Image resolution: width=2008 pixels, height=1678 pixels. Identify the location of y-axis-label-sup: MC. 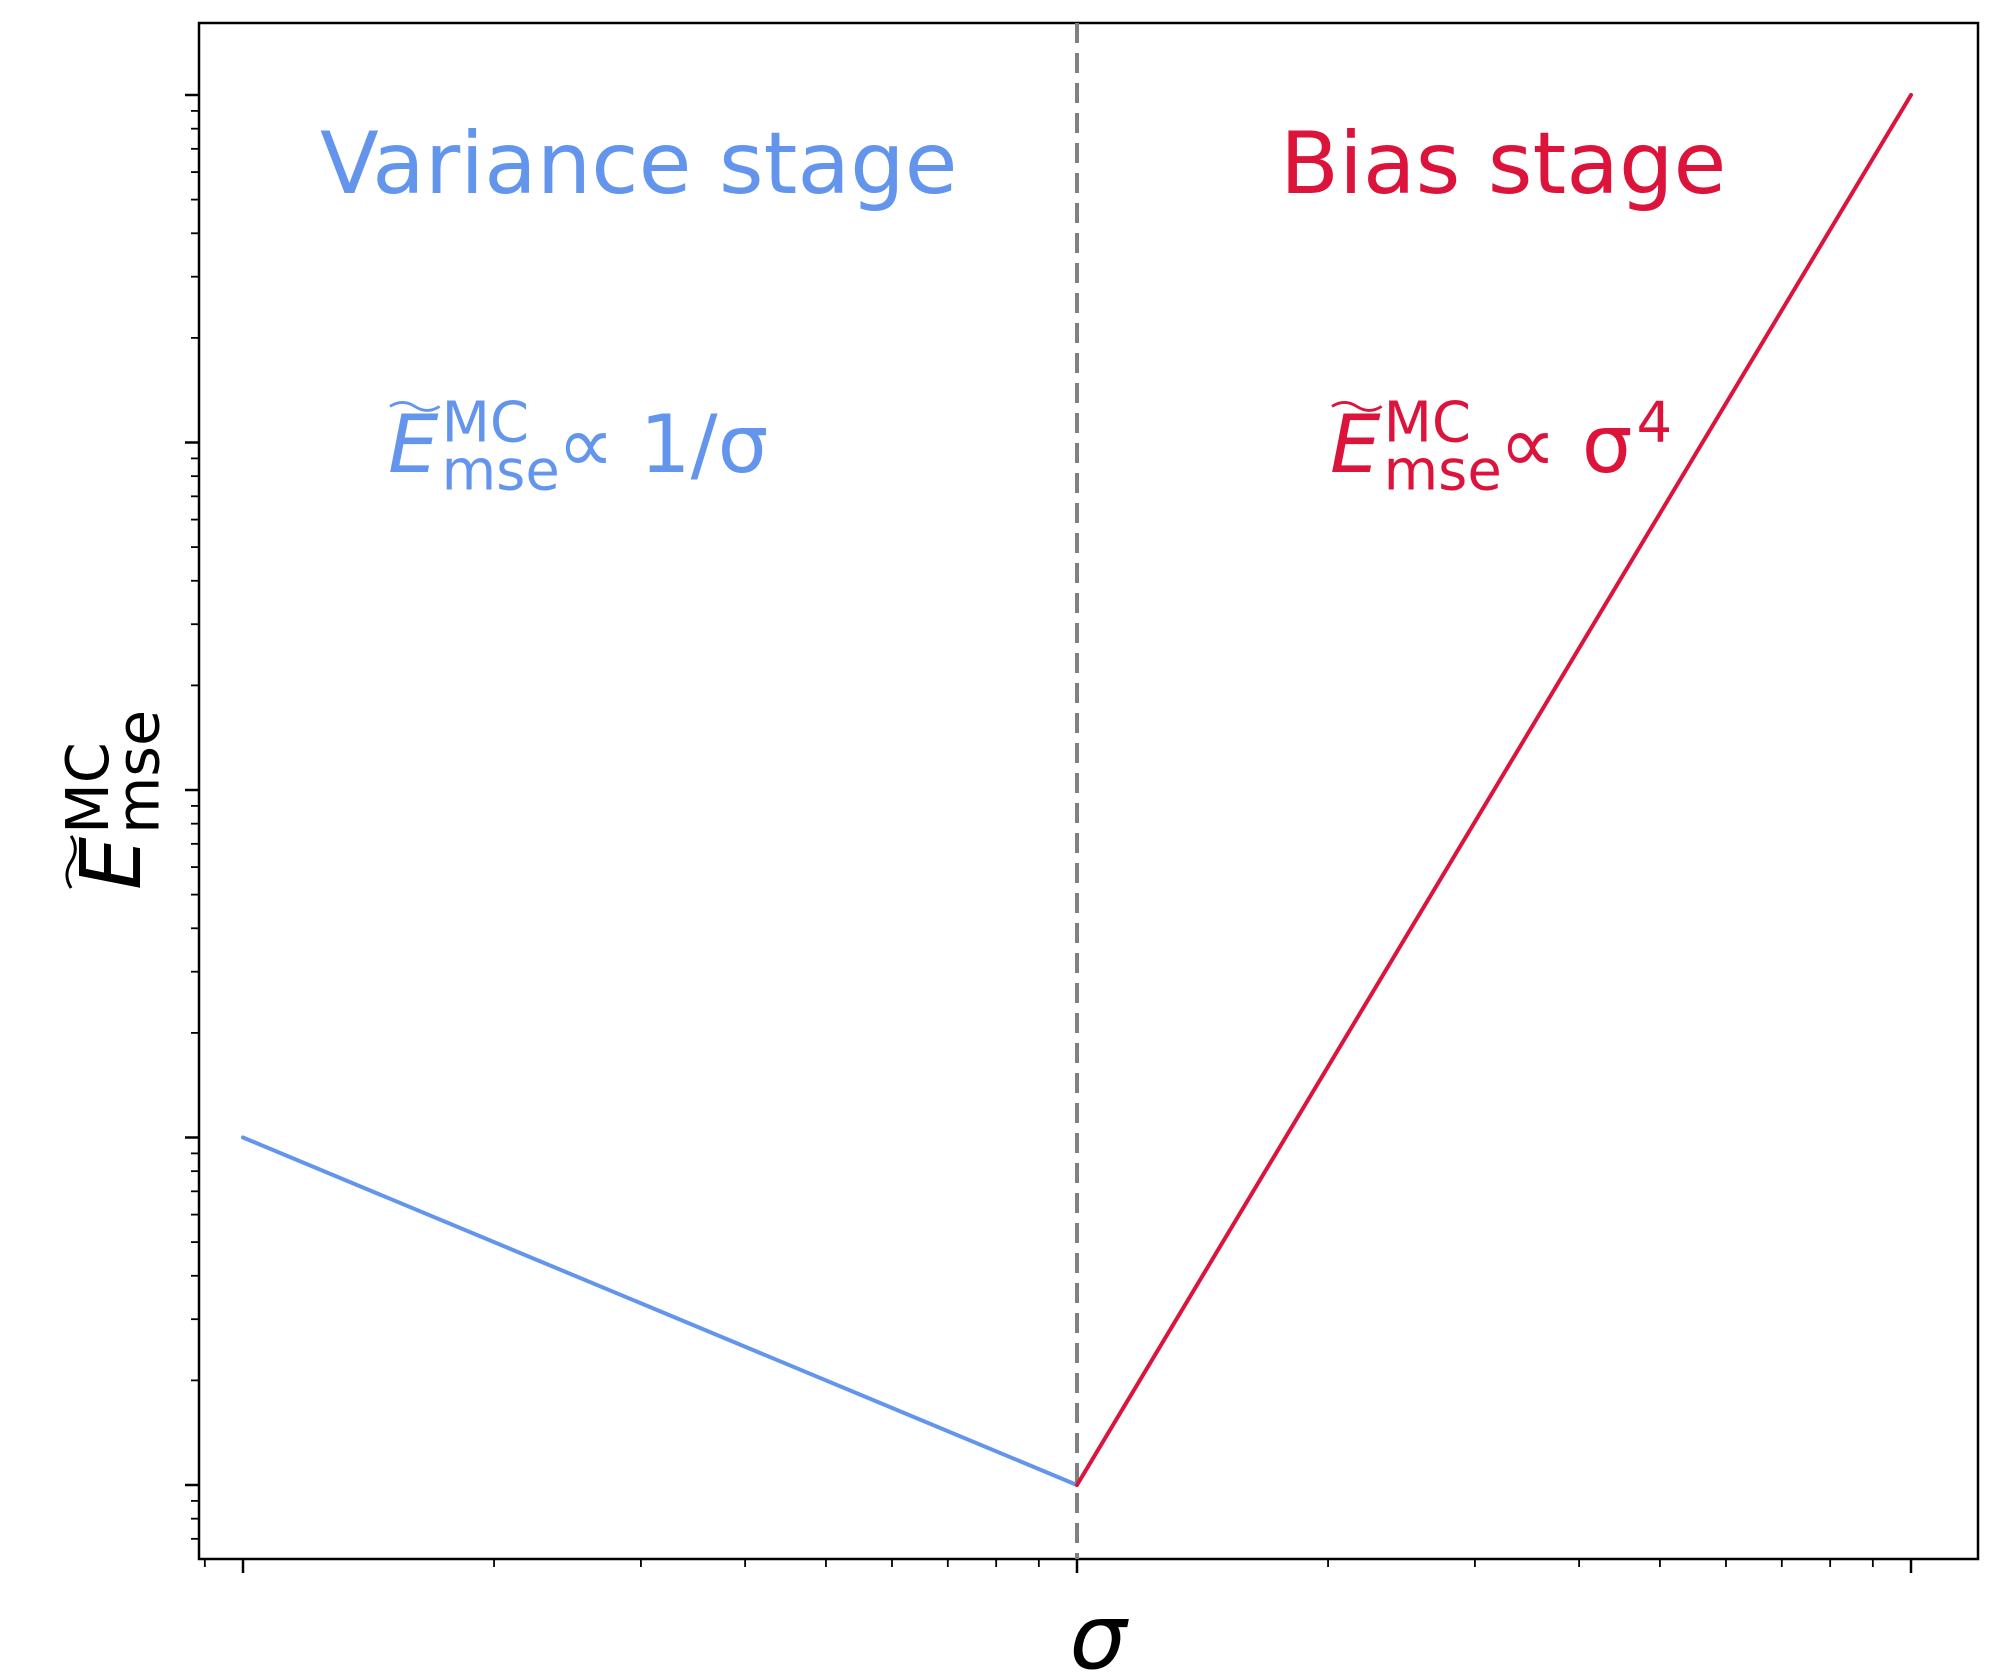
(87, 788).